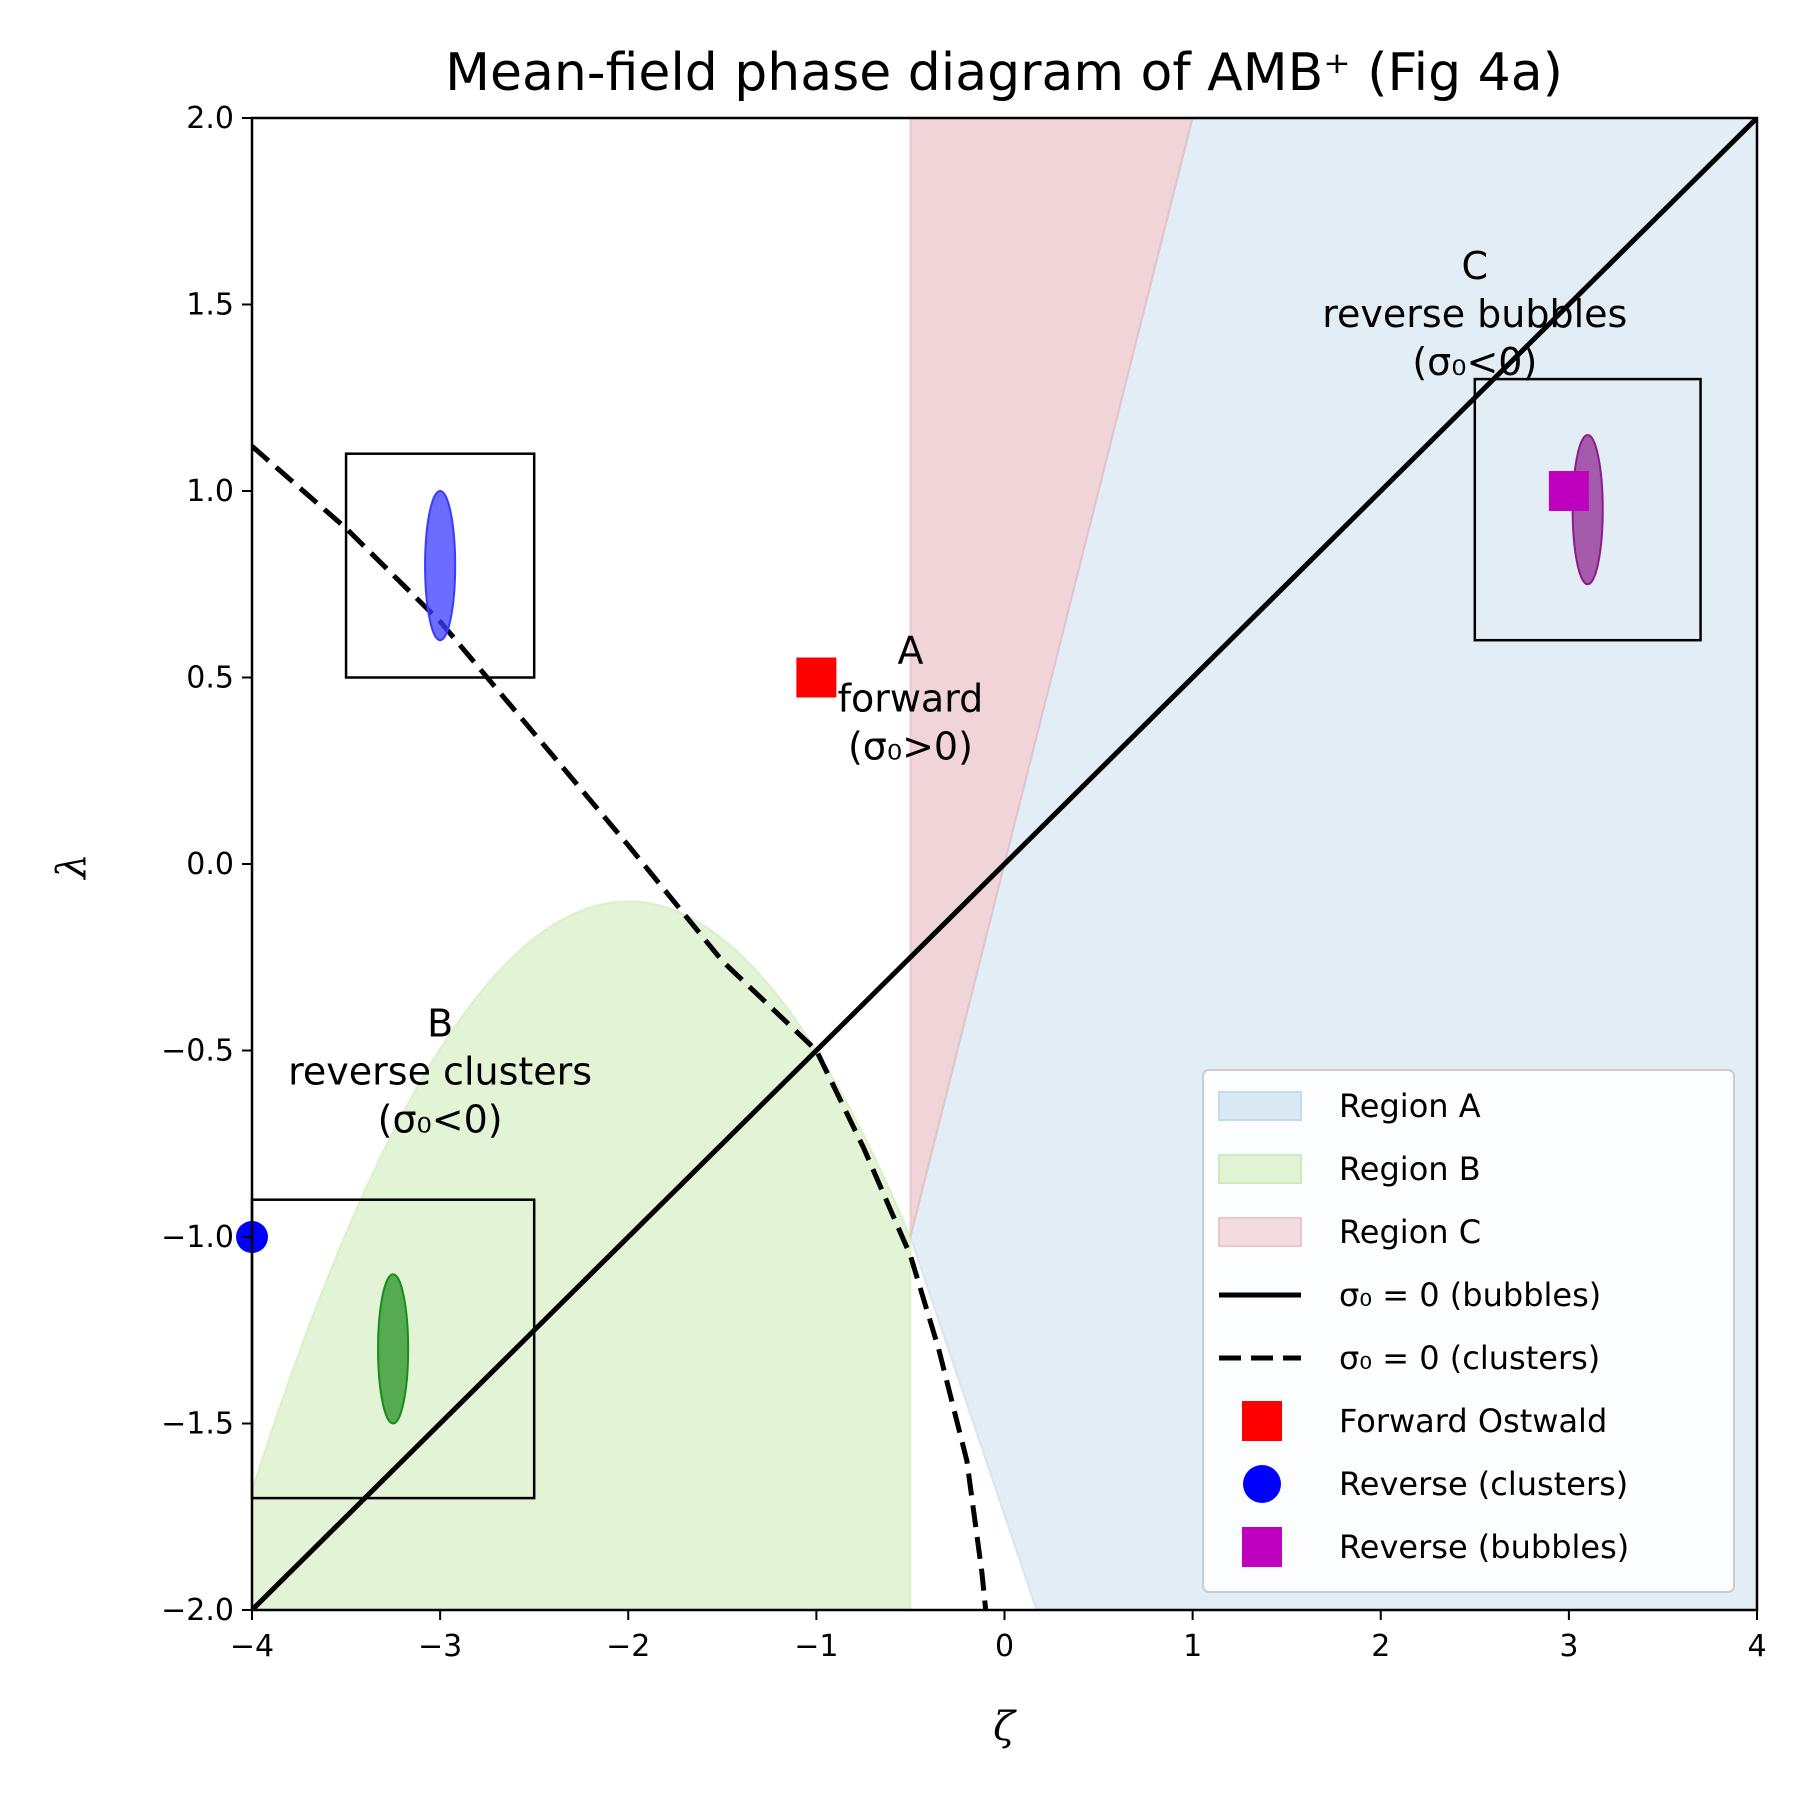  I want to click on region-region-b, so click(582, 1255).